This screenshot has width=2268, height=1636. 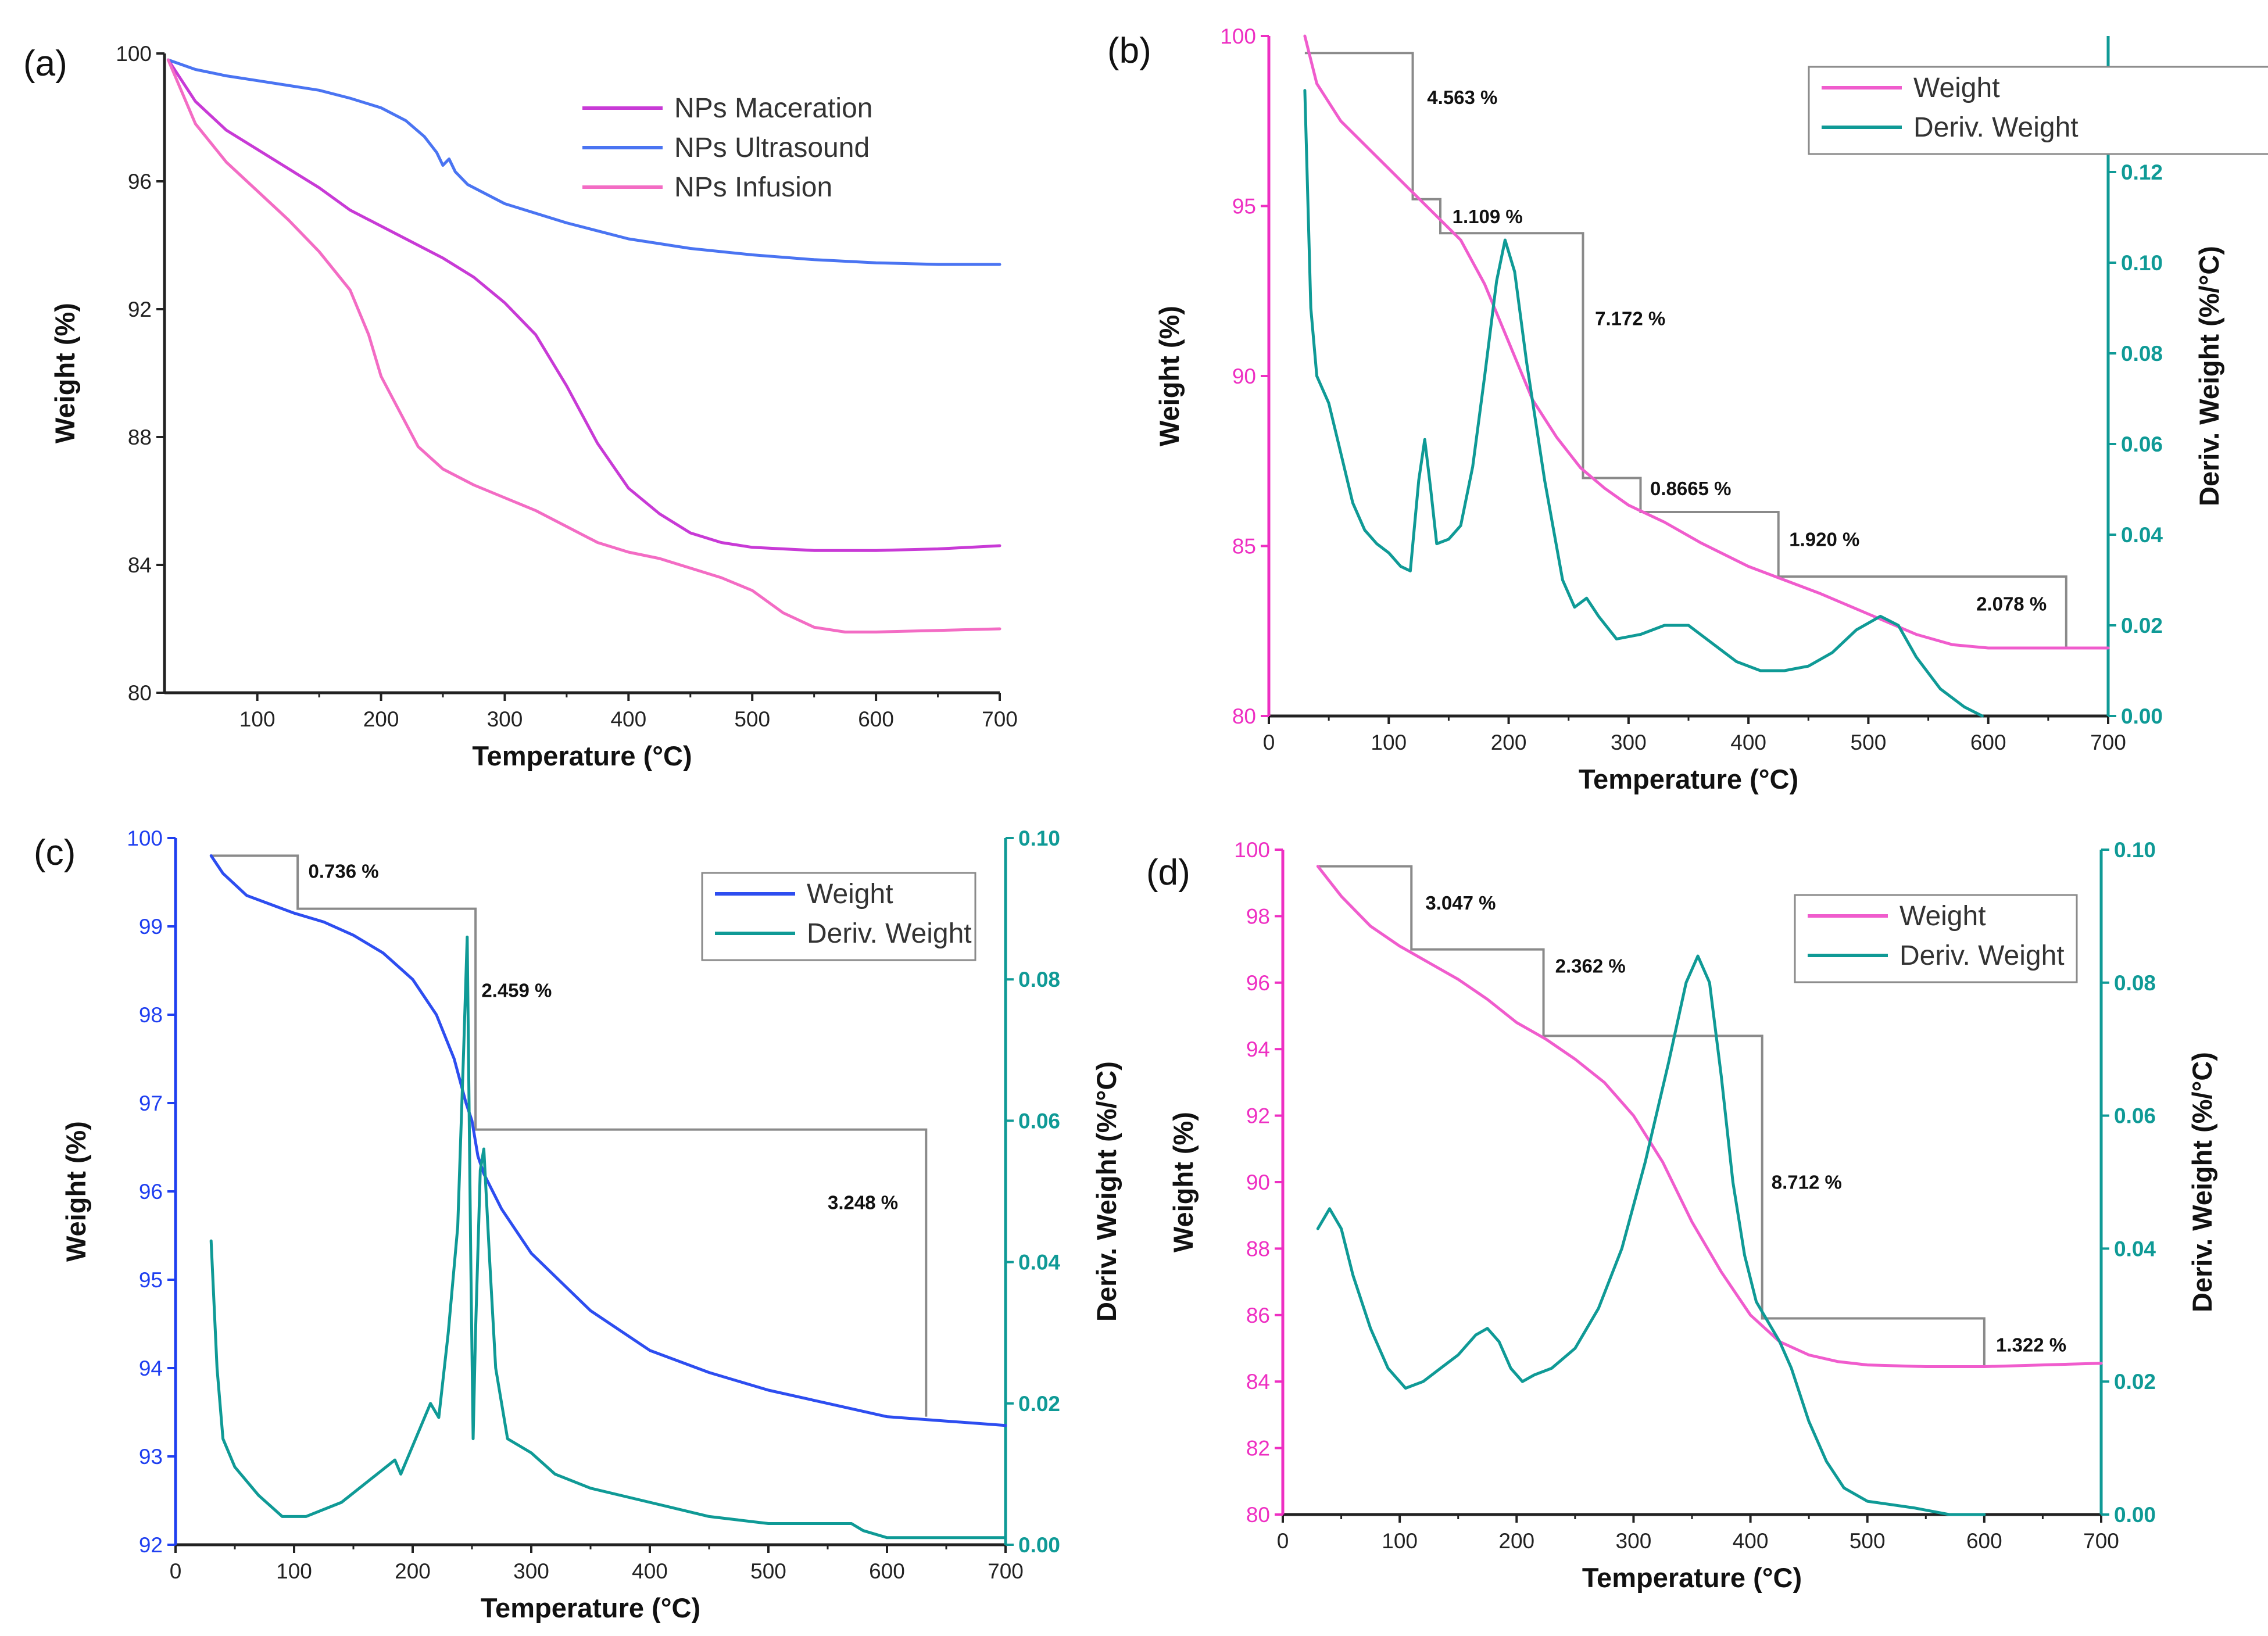 What do you see at coordinates (1129, 51) in the screenshot?
I see `panel-label: (b)` at bounding box center [1129, 51].